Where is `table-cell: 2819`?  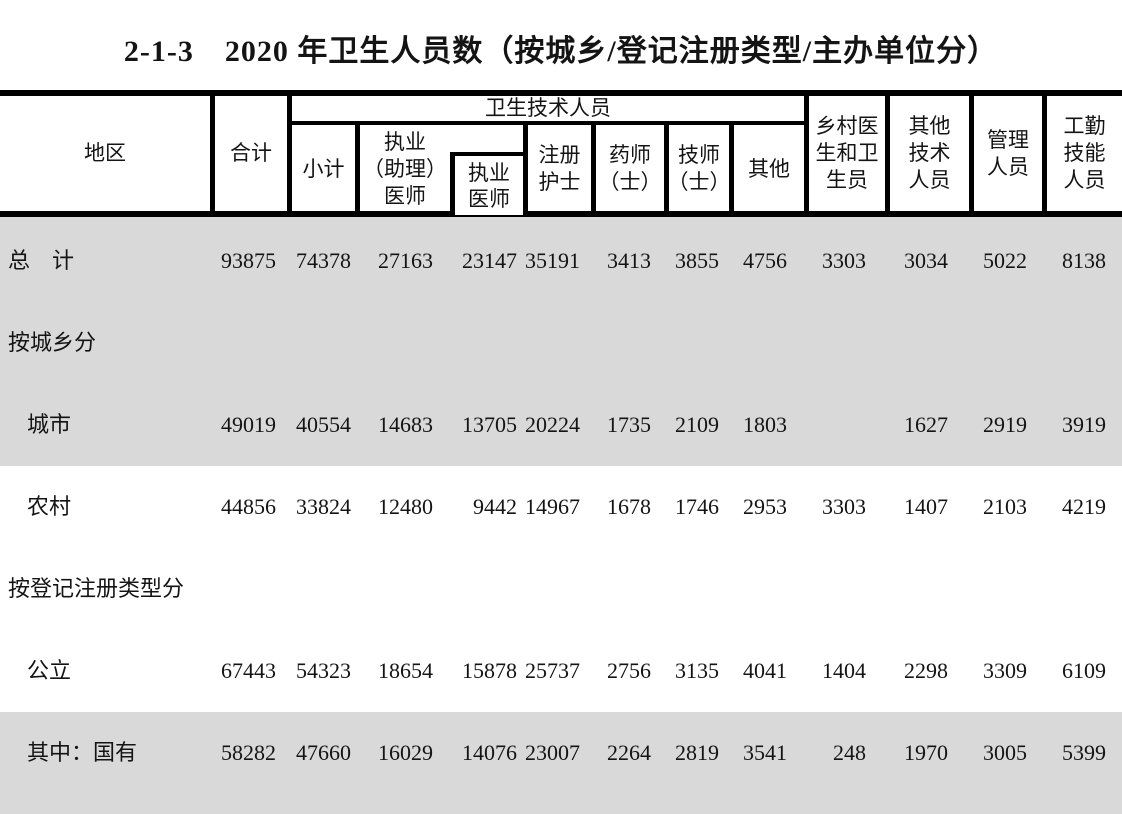 table-cell: 2819 is located at coordinates (697, 752).